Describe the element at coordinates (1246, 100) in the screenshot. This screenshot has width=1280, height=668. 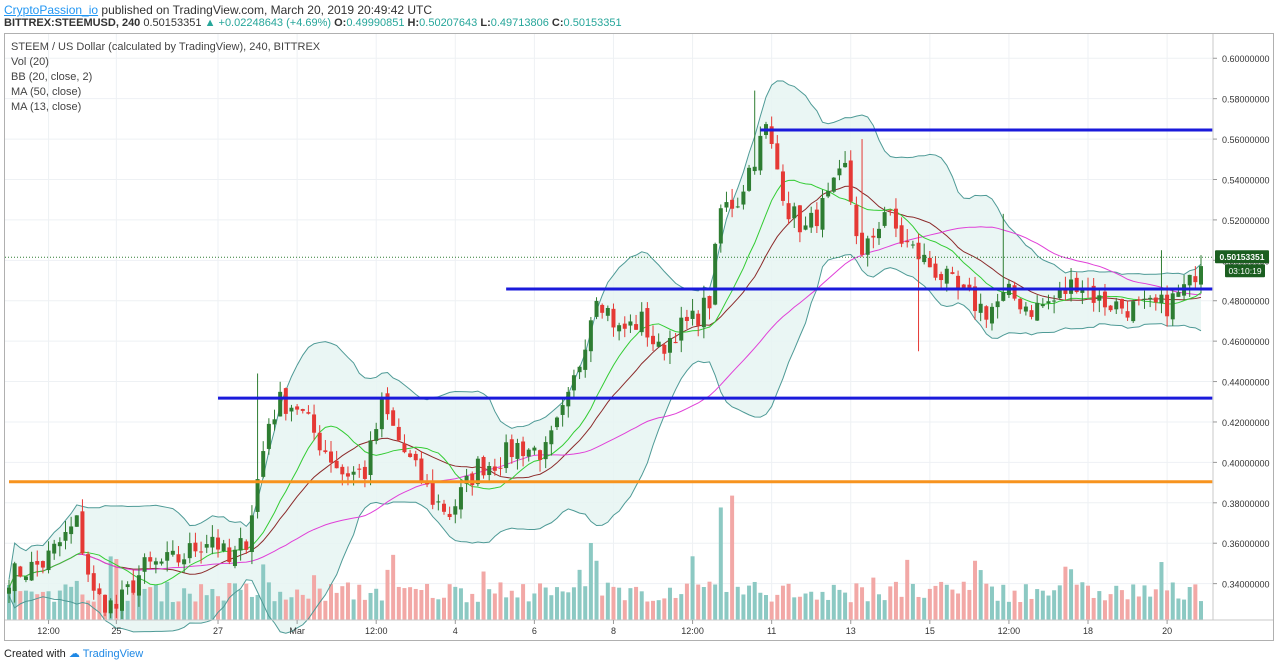
I see `y-tick-label: 0.58000000` at that location.